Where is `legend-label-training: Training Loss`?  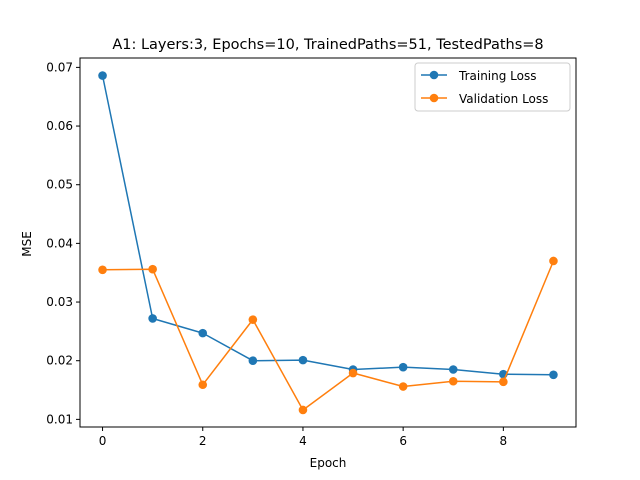
legend-label-training: Training Loss is located at coordinates (497, 76).